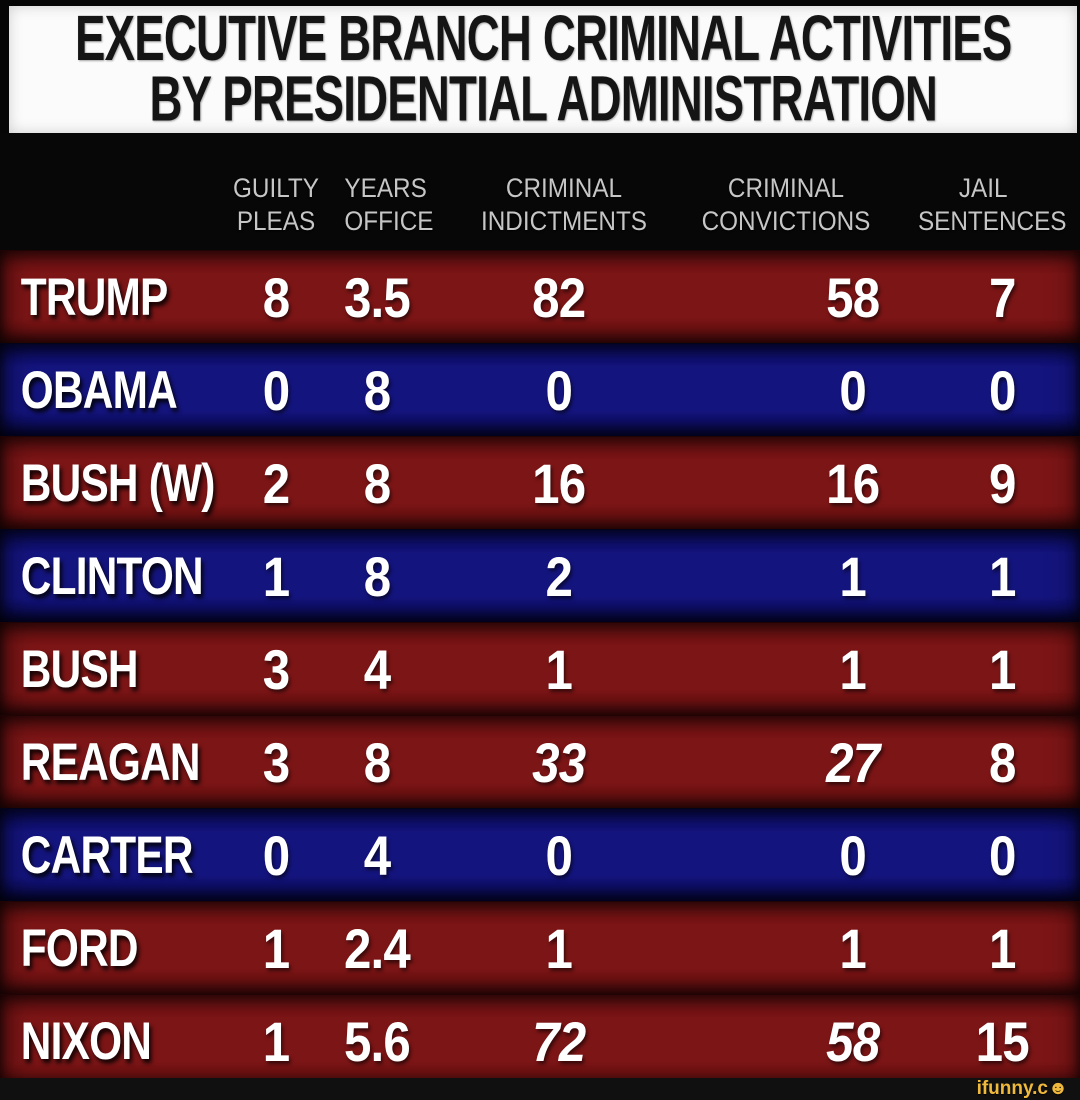 This screenshot has width=1080, height=1100. I want to click on president-label: OBAMA, so click(99, 390).